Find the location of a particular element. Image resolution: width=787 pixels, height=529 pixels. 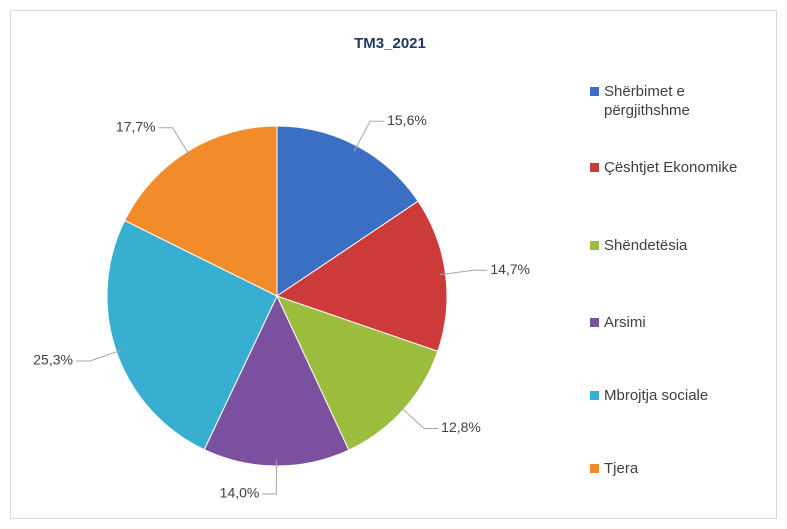

legend-entry: Shërbimet e përgjithshme is located at coordinates (687, 101).